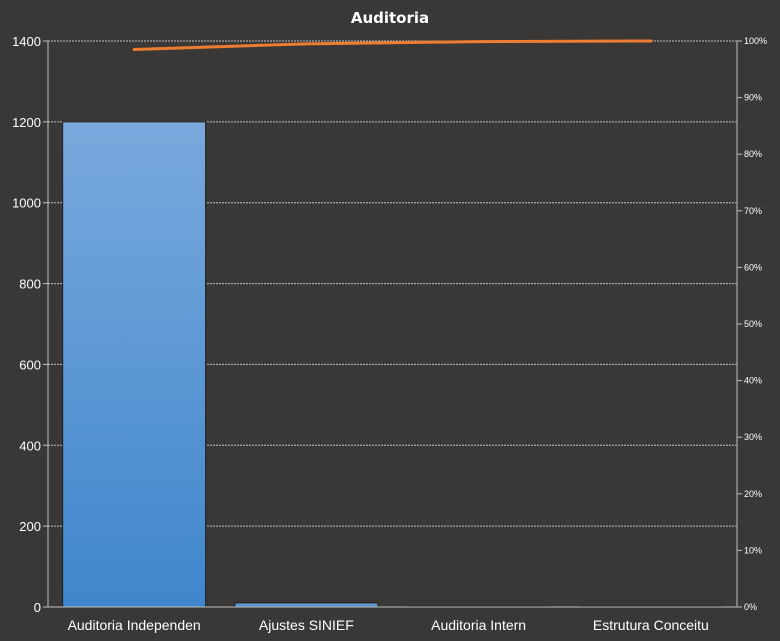  What do you see at coordinates (753, 494) in the screenshot?
I see `y2-tick-label: 20%` at bounding box center [753, 494].